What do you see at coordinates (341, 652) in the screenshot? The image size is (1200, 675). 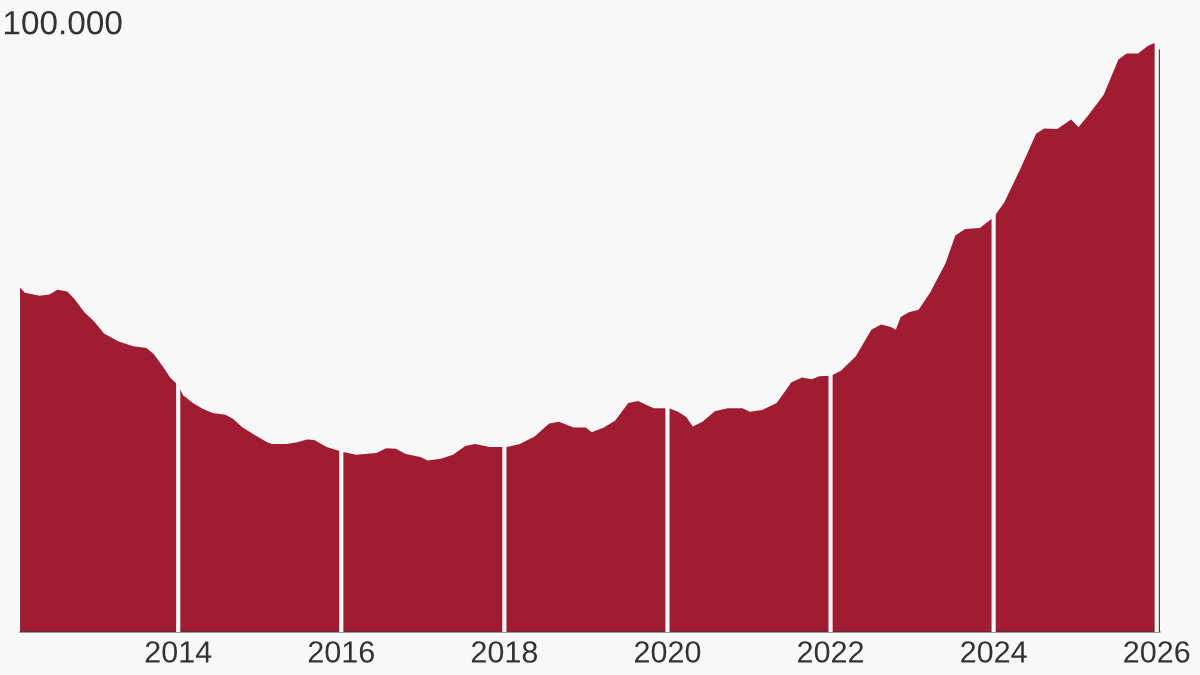 I see `x-tick-label: 2016` at bounding box center [341, 652].